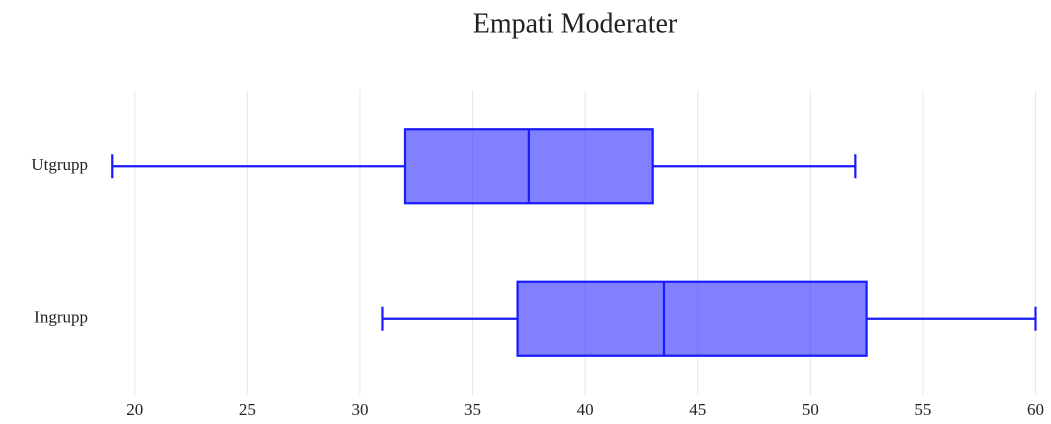 The image size is (1051, 424). What do you see at coordinates (59, 164) in the screenshot?
I see `y-tick-label: Utgrupp` at bounding box center [59, 164].